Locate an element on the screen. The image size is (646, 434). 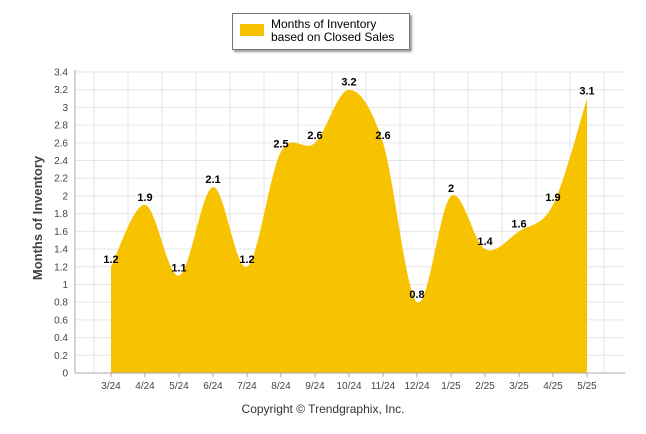
y-tick-label: 1.8 is located at coordinates (61, 214).